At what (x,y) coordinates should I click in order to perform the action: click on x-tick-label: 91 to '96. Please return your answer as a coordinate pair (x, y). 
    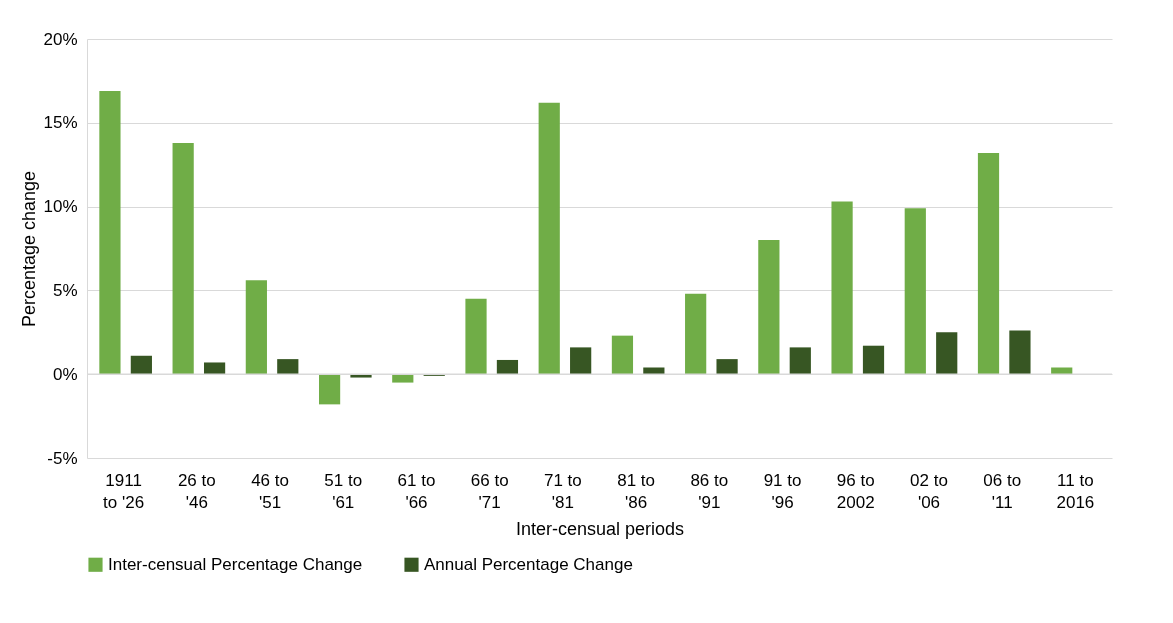
    Looking at the image, I should click on (782, 491).